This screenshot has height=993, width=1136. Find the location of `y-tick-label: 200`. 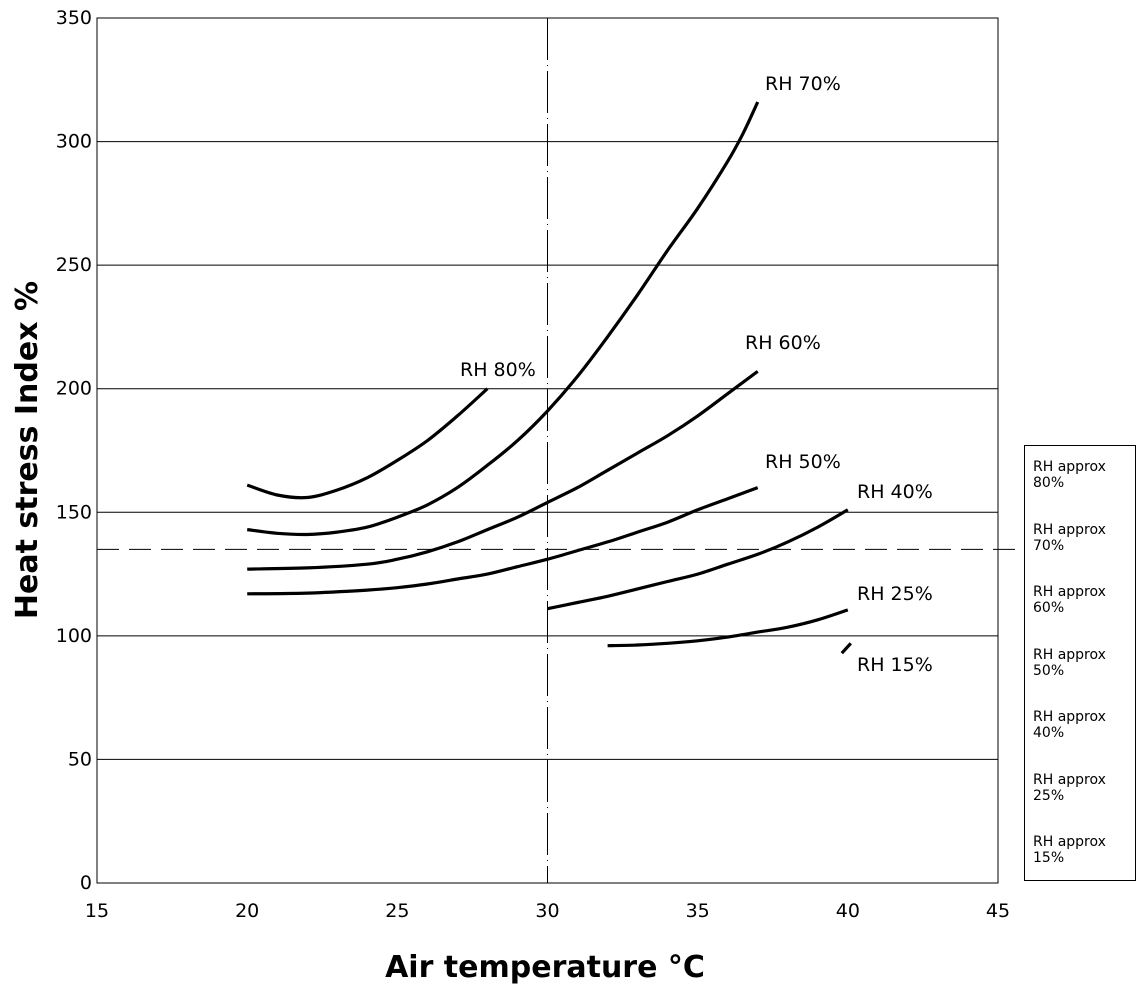

y-tick-label: 200 is located at coordinates (74, 389).